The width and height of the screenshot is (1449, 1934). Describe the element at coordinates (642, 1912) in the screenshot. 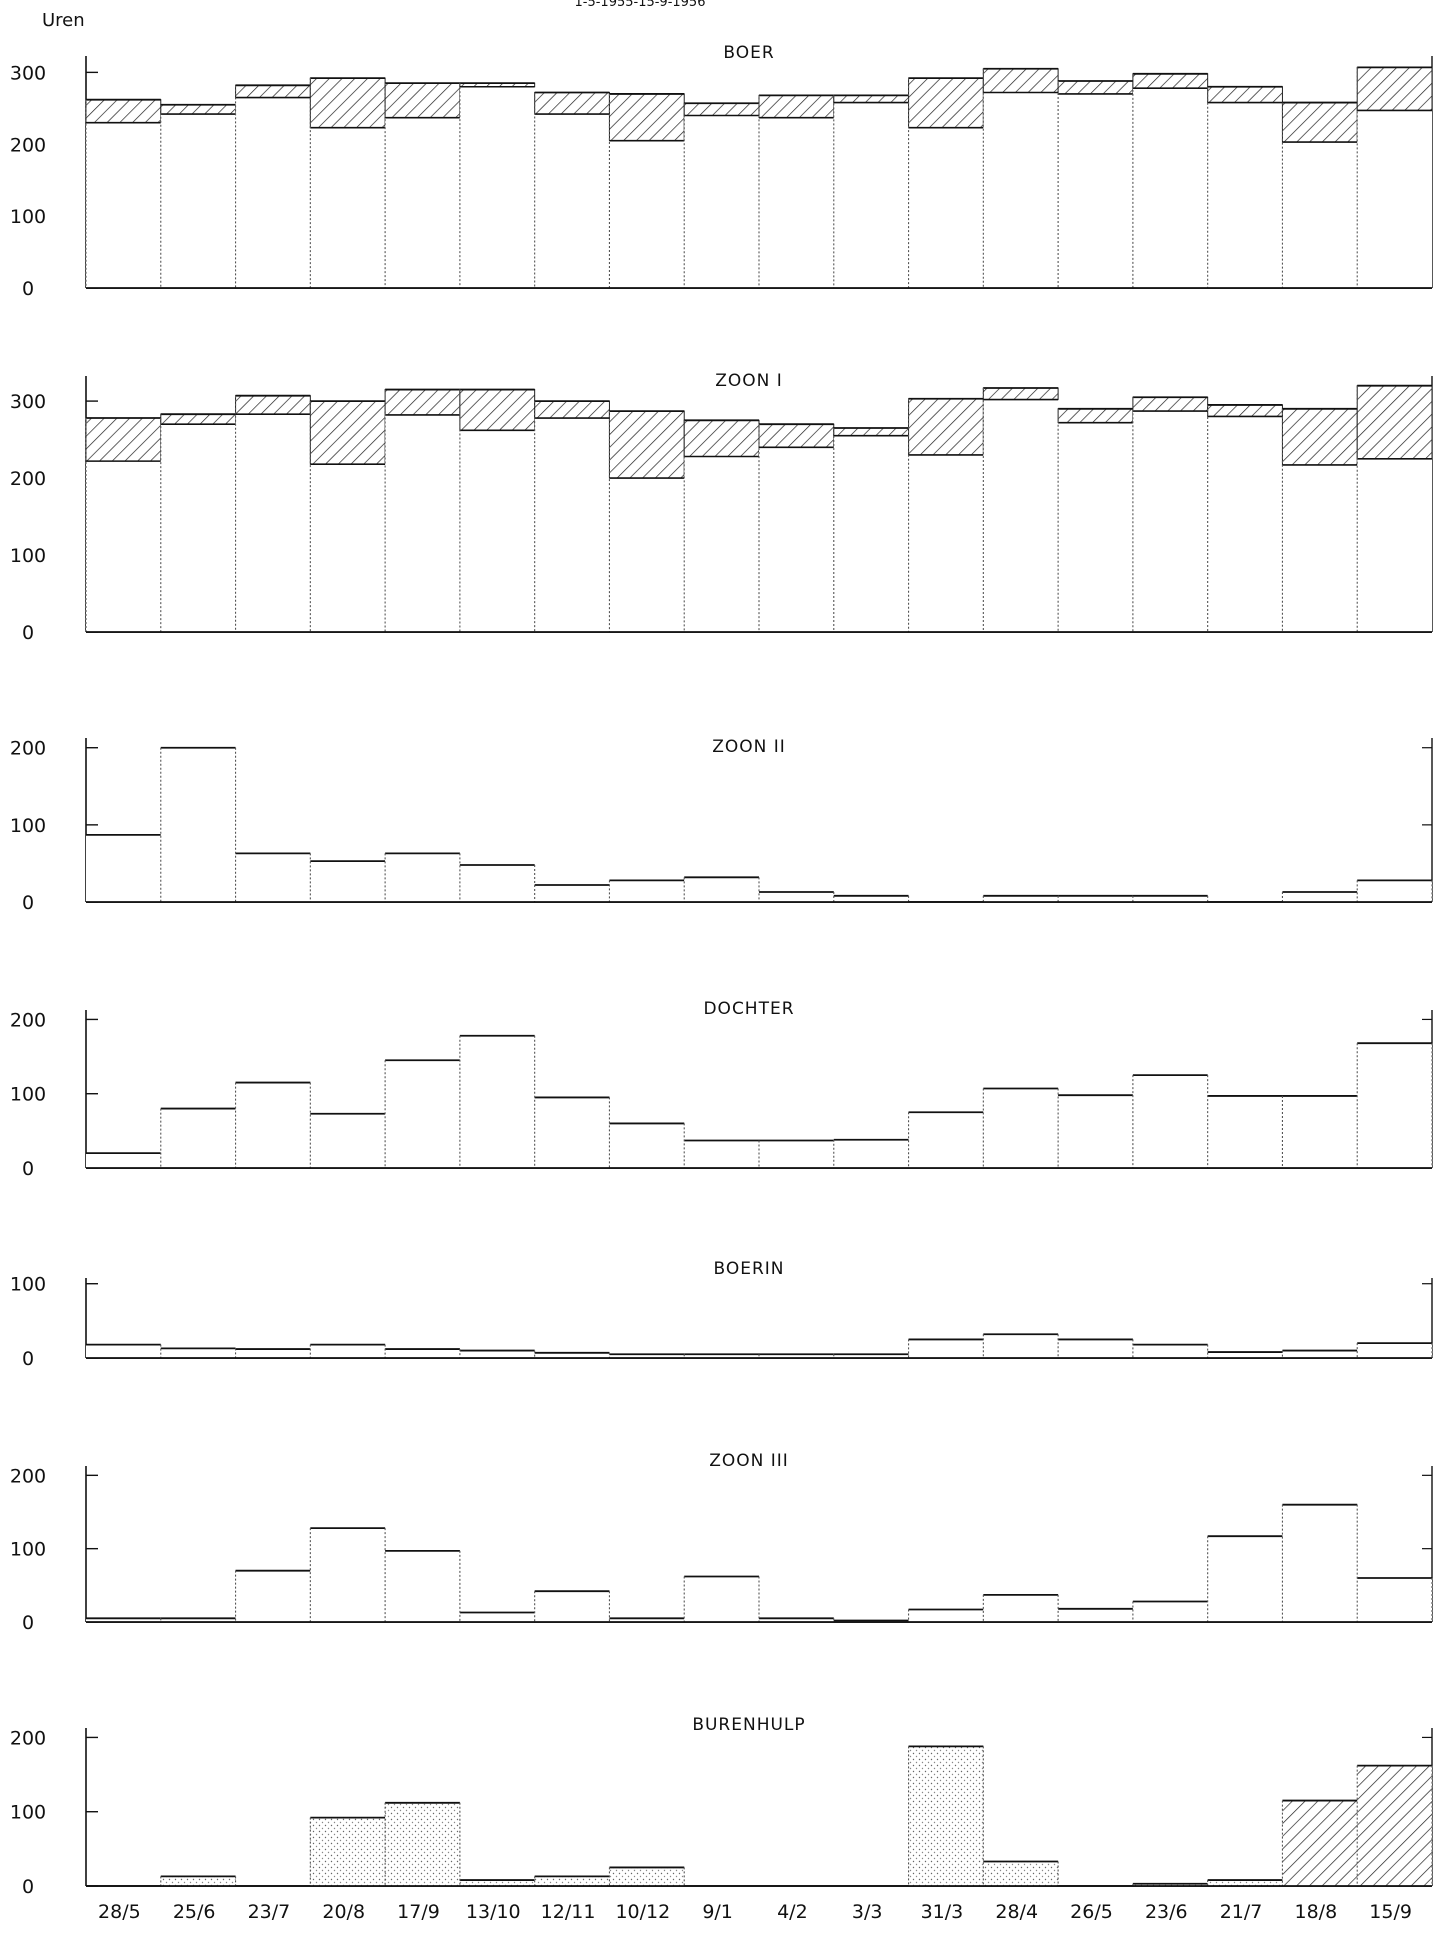

I see `x-tick-label: 10/12` at that location.